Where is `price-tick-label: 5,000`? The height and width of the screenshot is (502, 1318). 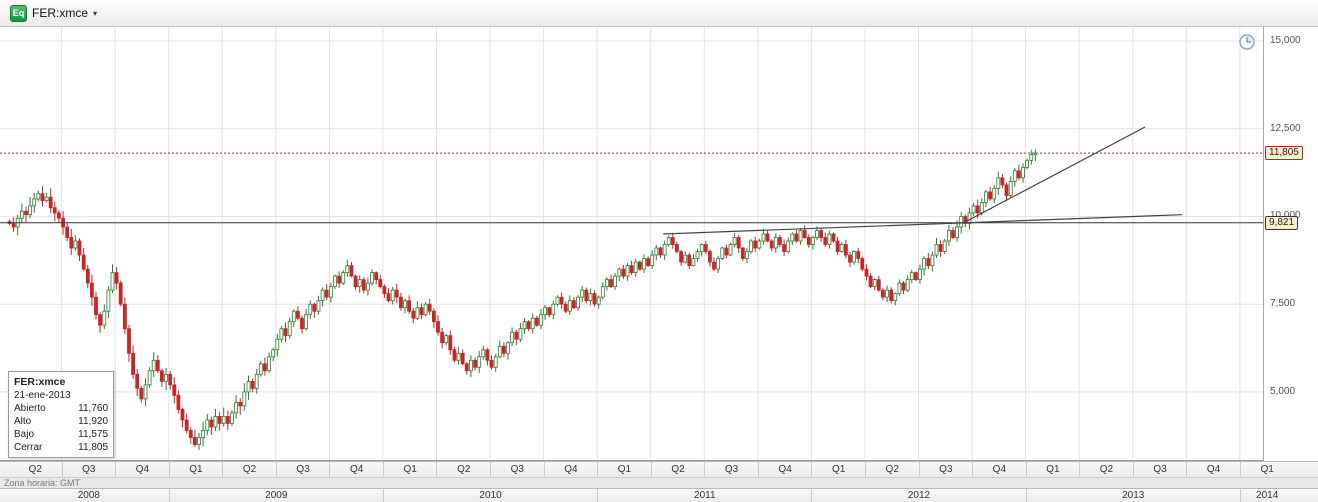
price-tick-label: 5,000 is located at coordinates (1283, 391).